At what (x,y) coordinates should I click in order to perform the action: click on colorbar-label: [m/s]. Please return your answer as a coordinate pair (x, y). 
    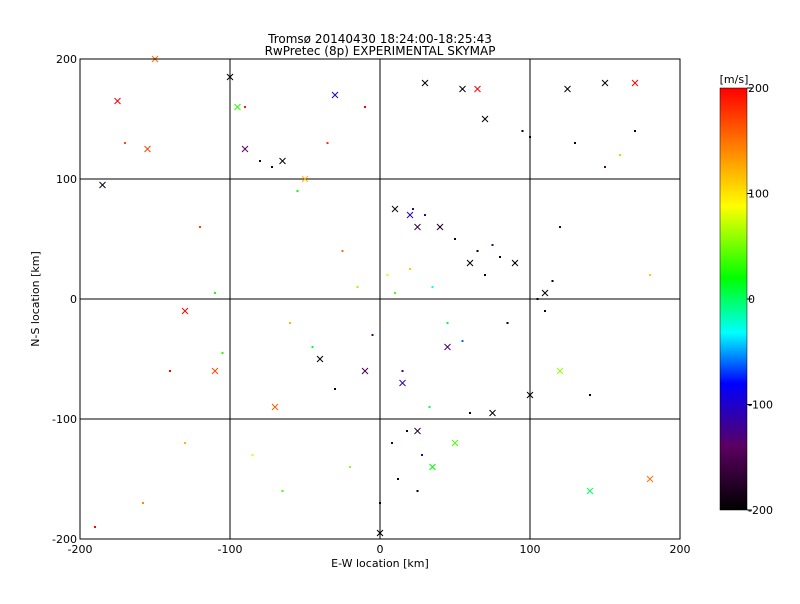
    Looking at the image, I should click on (734, 79).